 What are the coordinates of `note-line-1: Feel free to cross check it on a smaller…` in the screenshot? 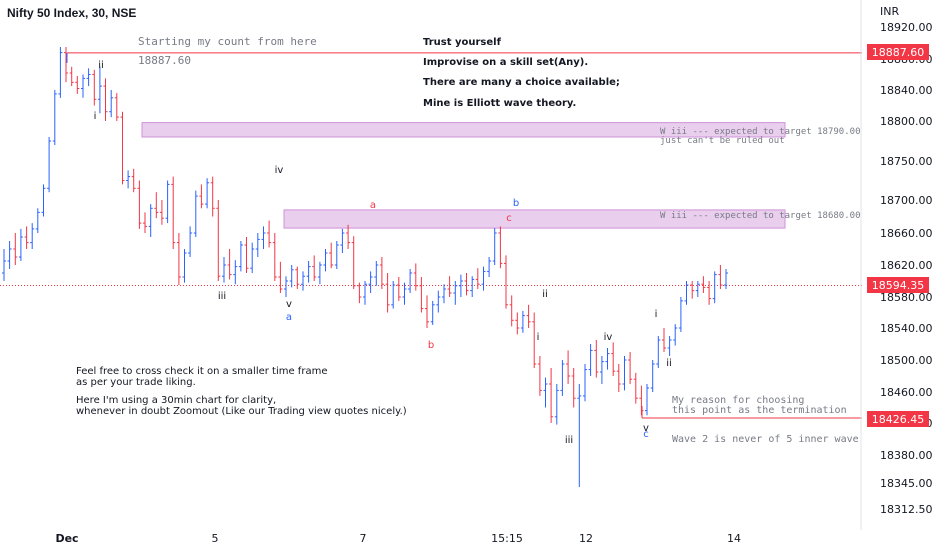 It's located at (201, 371).